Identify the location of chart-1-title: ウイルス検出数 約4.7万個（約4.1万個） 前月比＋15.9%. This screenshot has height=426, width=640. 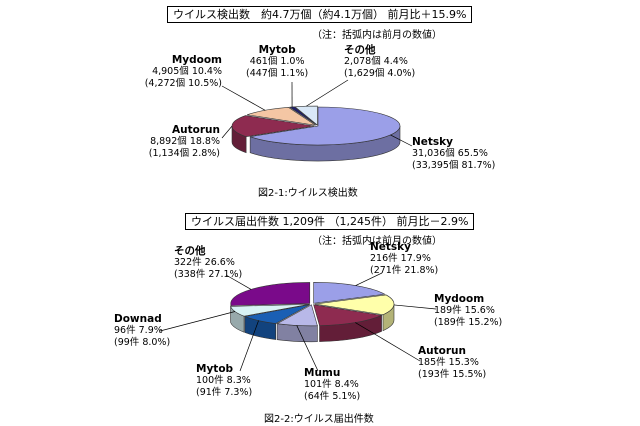
(320, 14).